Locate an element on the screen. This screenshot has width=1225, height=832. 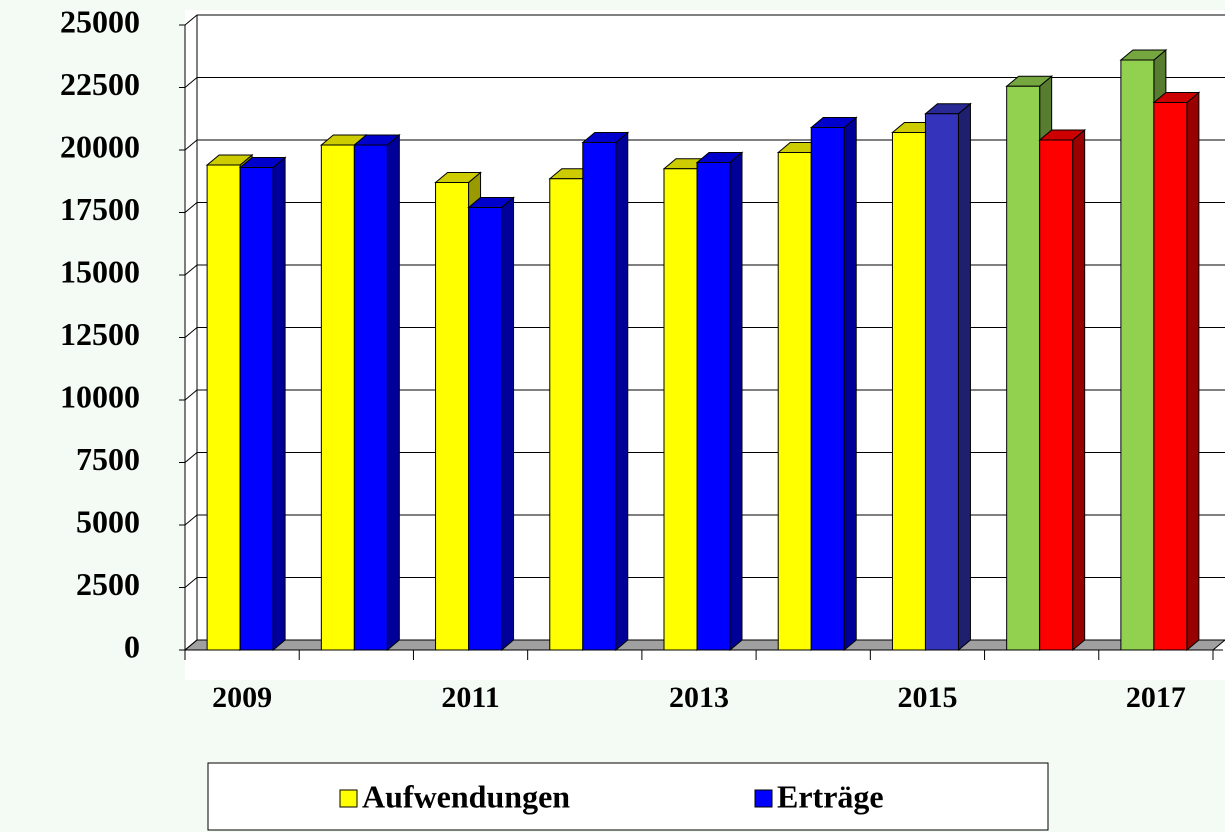
legend is located at coordinates (628, 796).